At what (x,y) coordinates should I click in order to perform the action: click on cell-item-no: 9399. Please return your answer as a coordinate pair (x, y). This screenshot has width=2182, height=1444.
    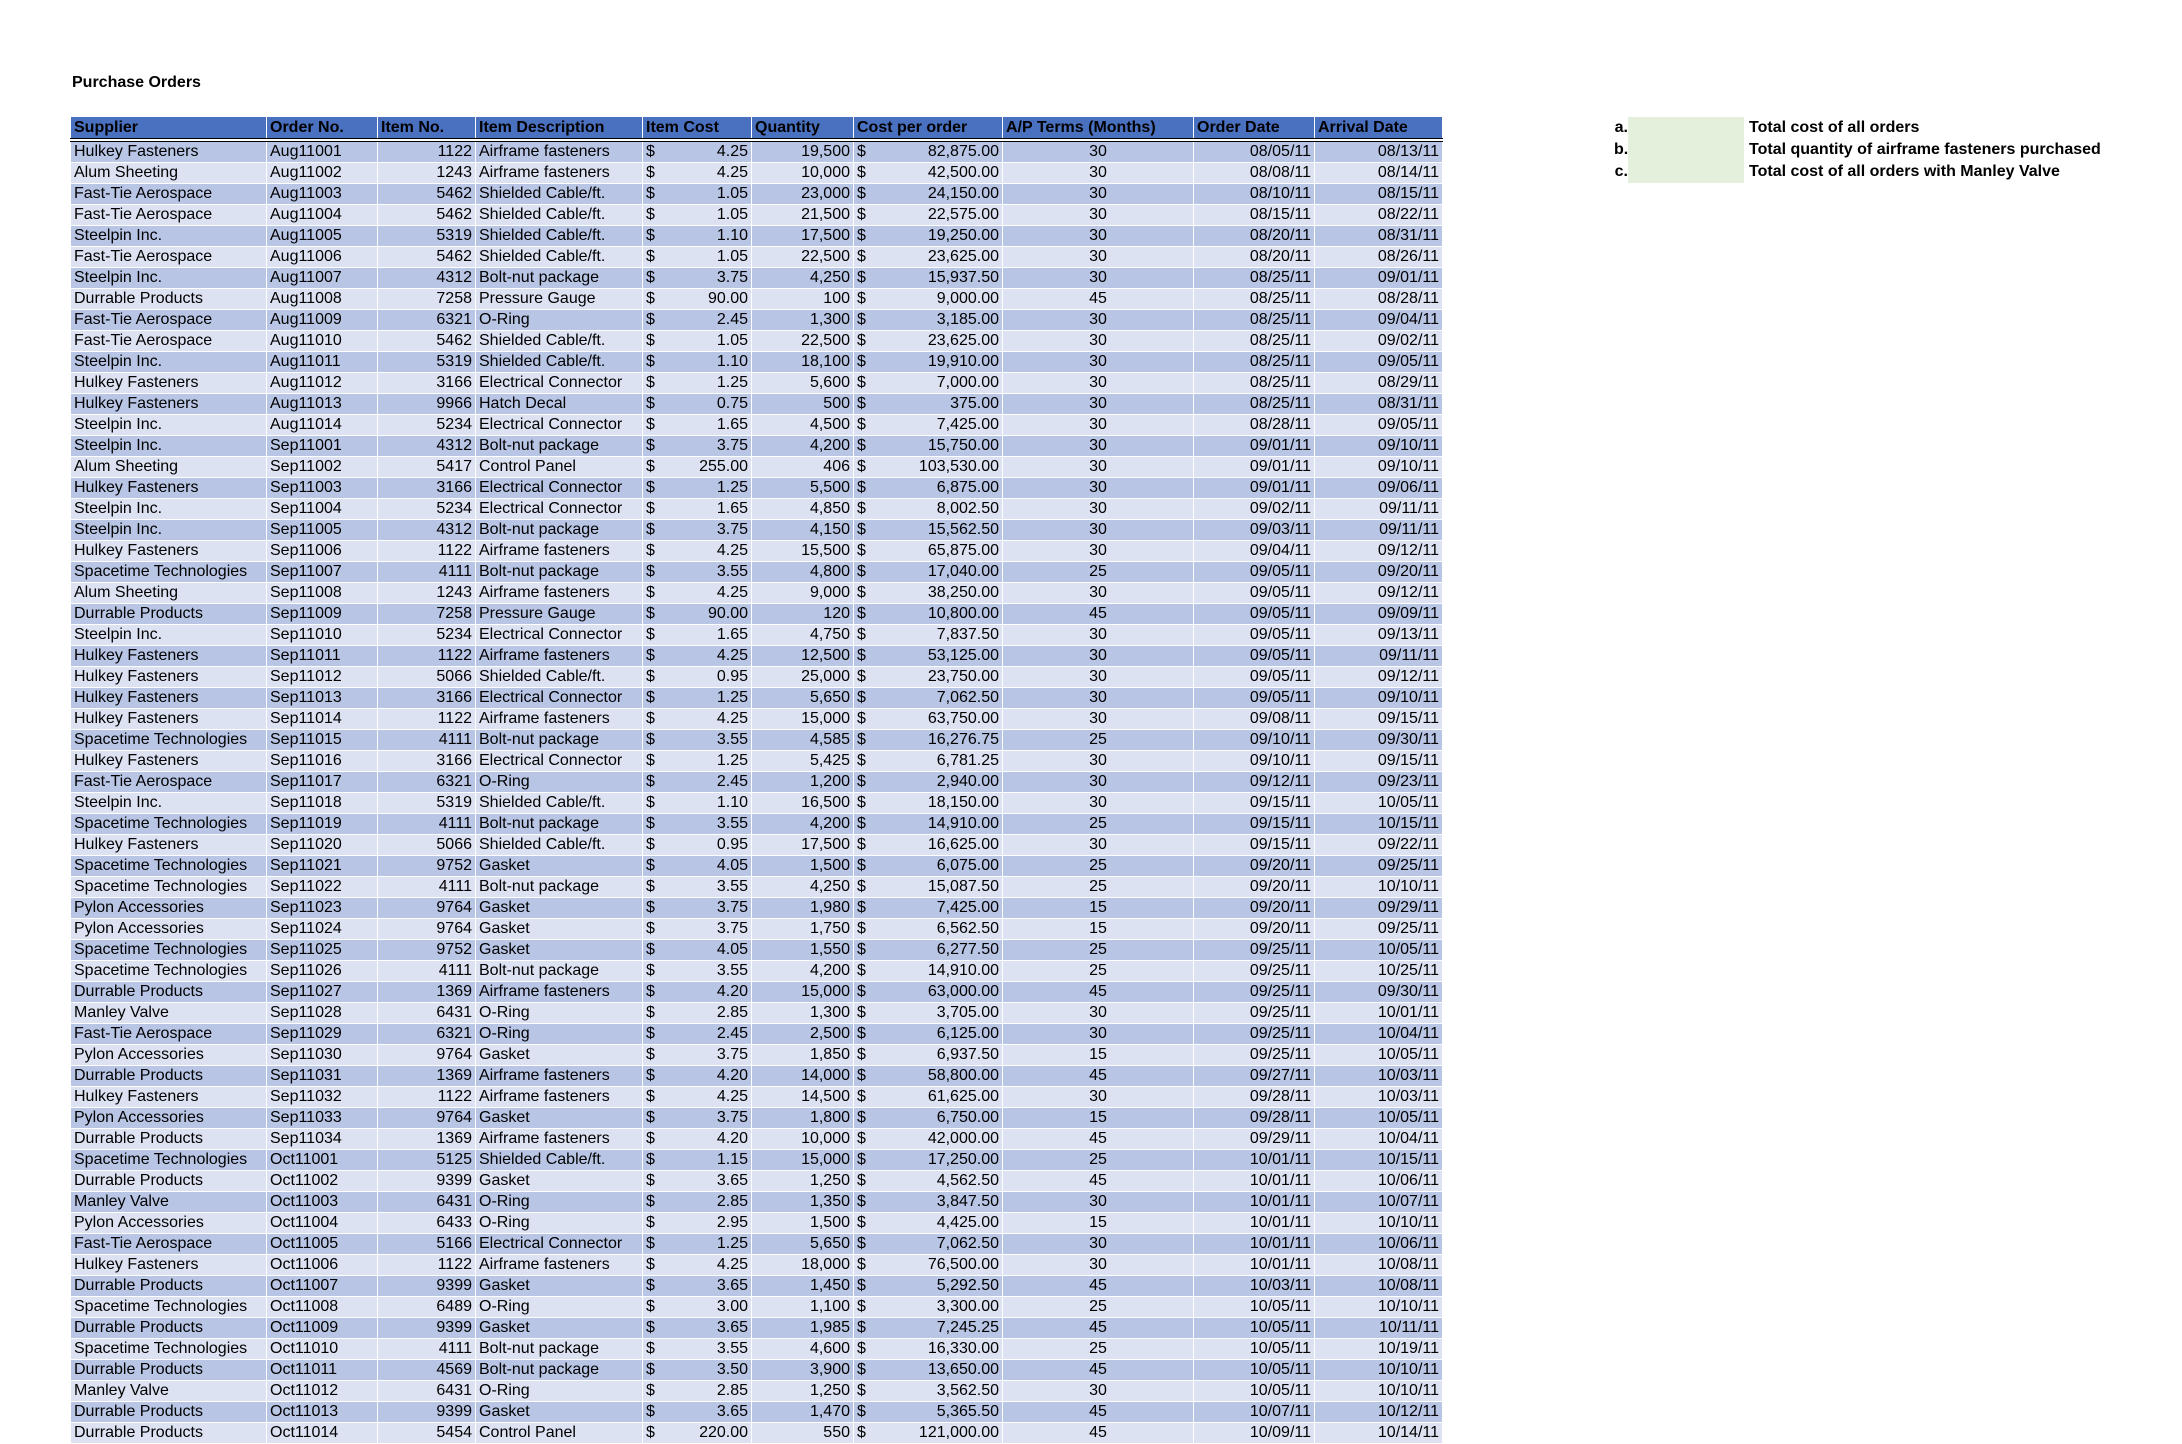
    Looking at the image, I should click on (426, 1328).